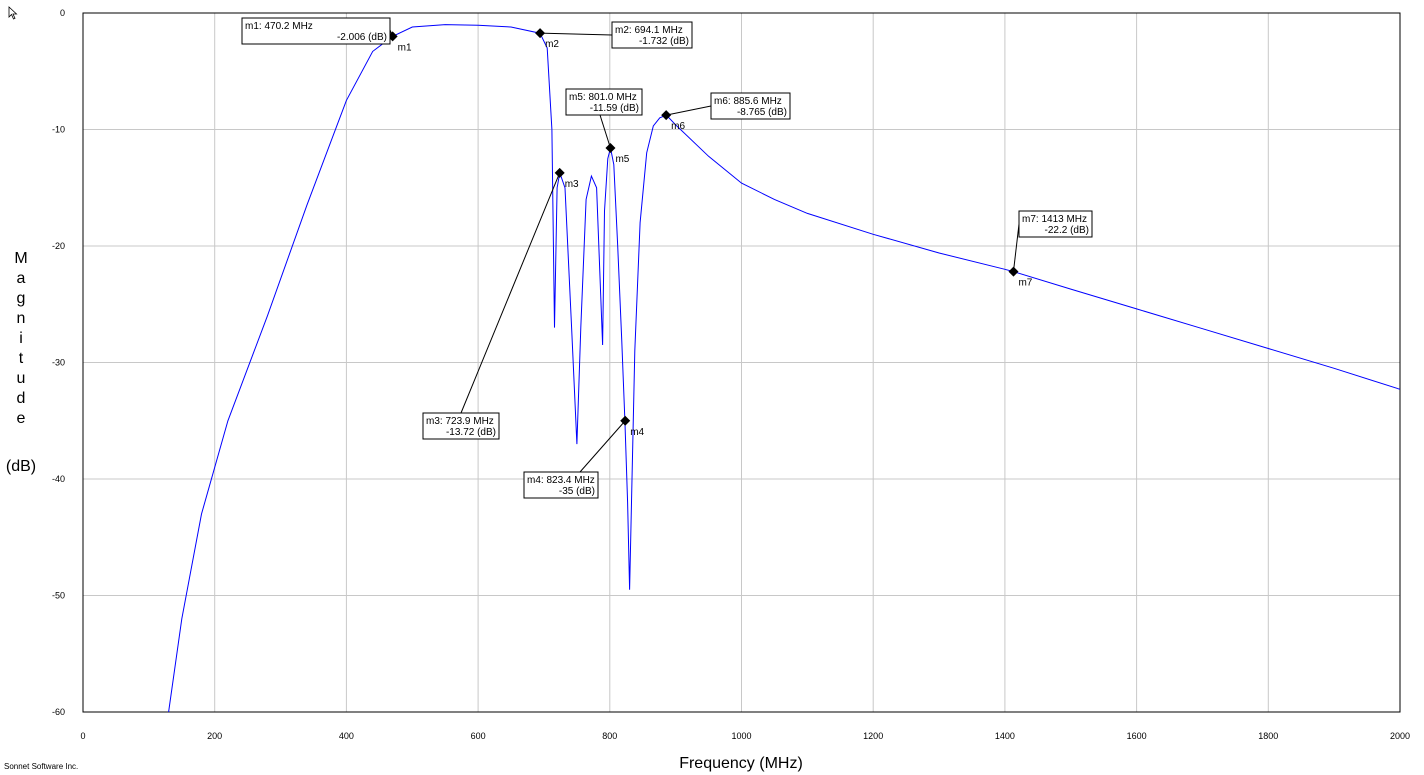 The width and height of the screenshot is (1424, 775). What do you see at coordinates (21, 298) in the screenshot?
I see `y-axis-title-letter: g` at bounding box center [21, 298].